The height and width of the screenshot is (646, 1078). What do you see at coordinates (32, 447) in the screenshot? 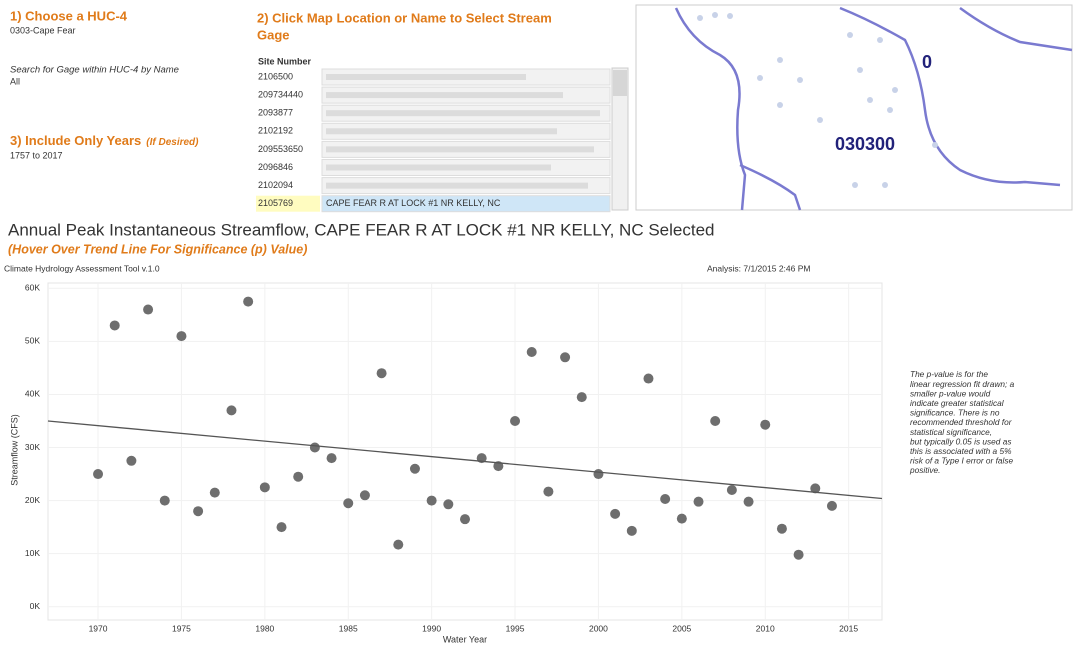
I see `y-tick-label: 30K` at bounding box center [32, 447].